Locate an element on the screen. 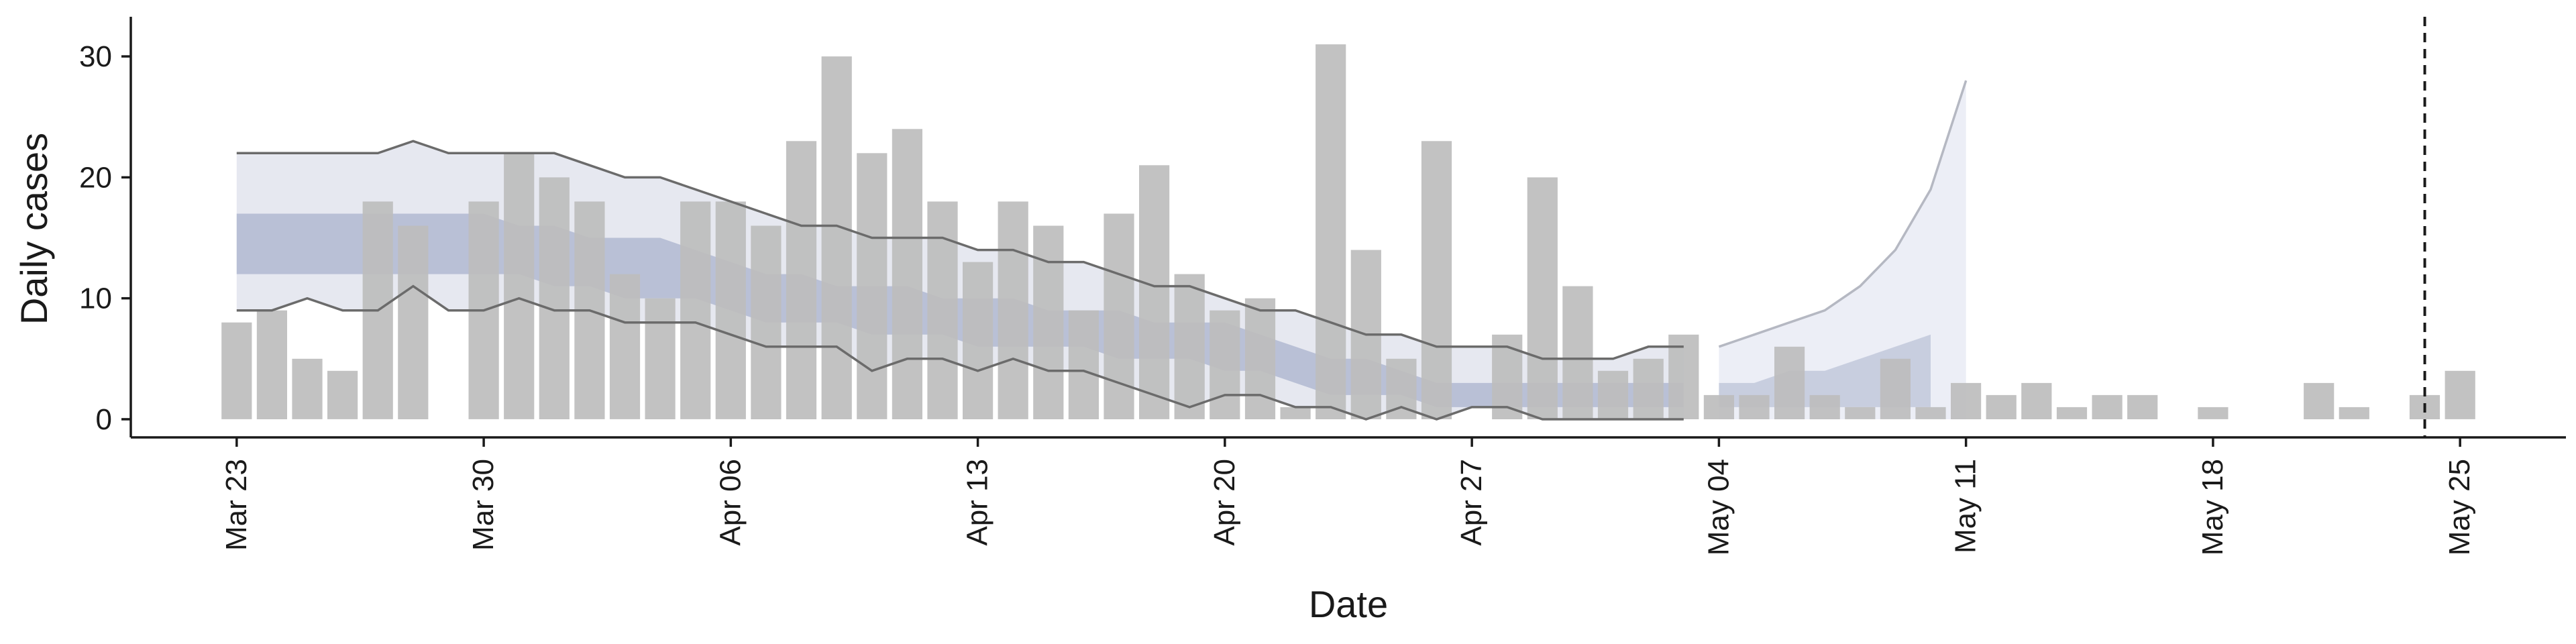  y-axis-ticks: 0 10 20 30 is located at coordinates (105, 238).